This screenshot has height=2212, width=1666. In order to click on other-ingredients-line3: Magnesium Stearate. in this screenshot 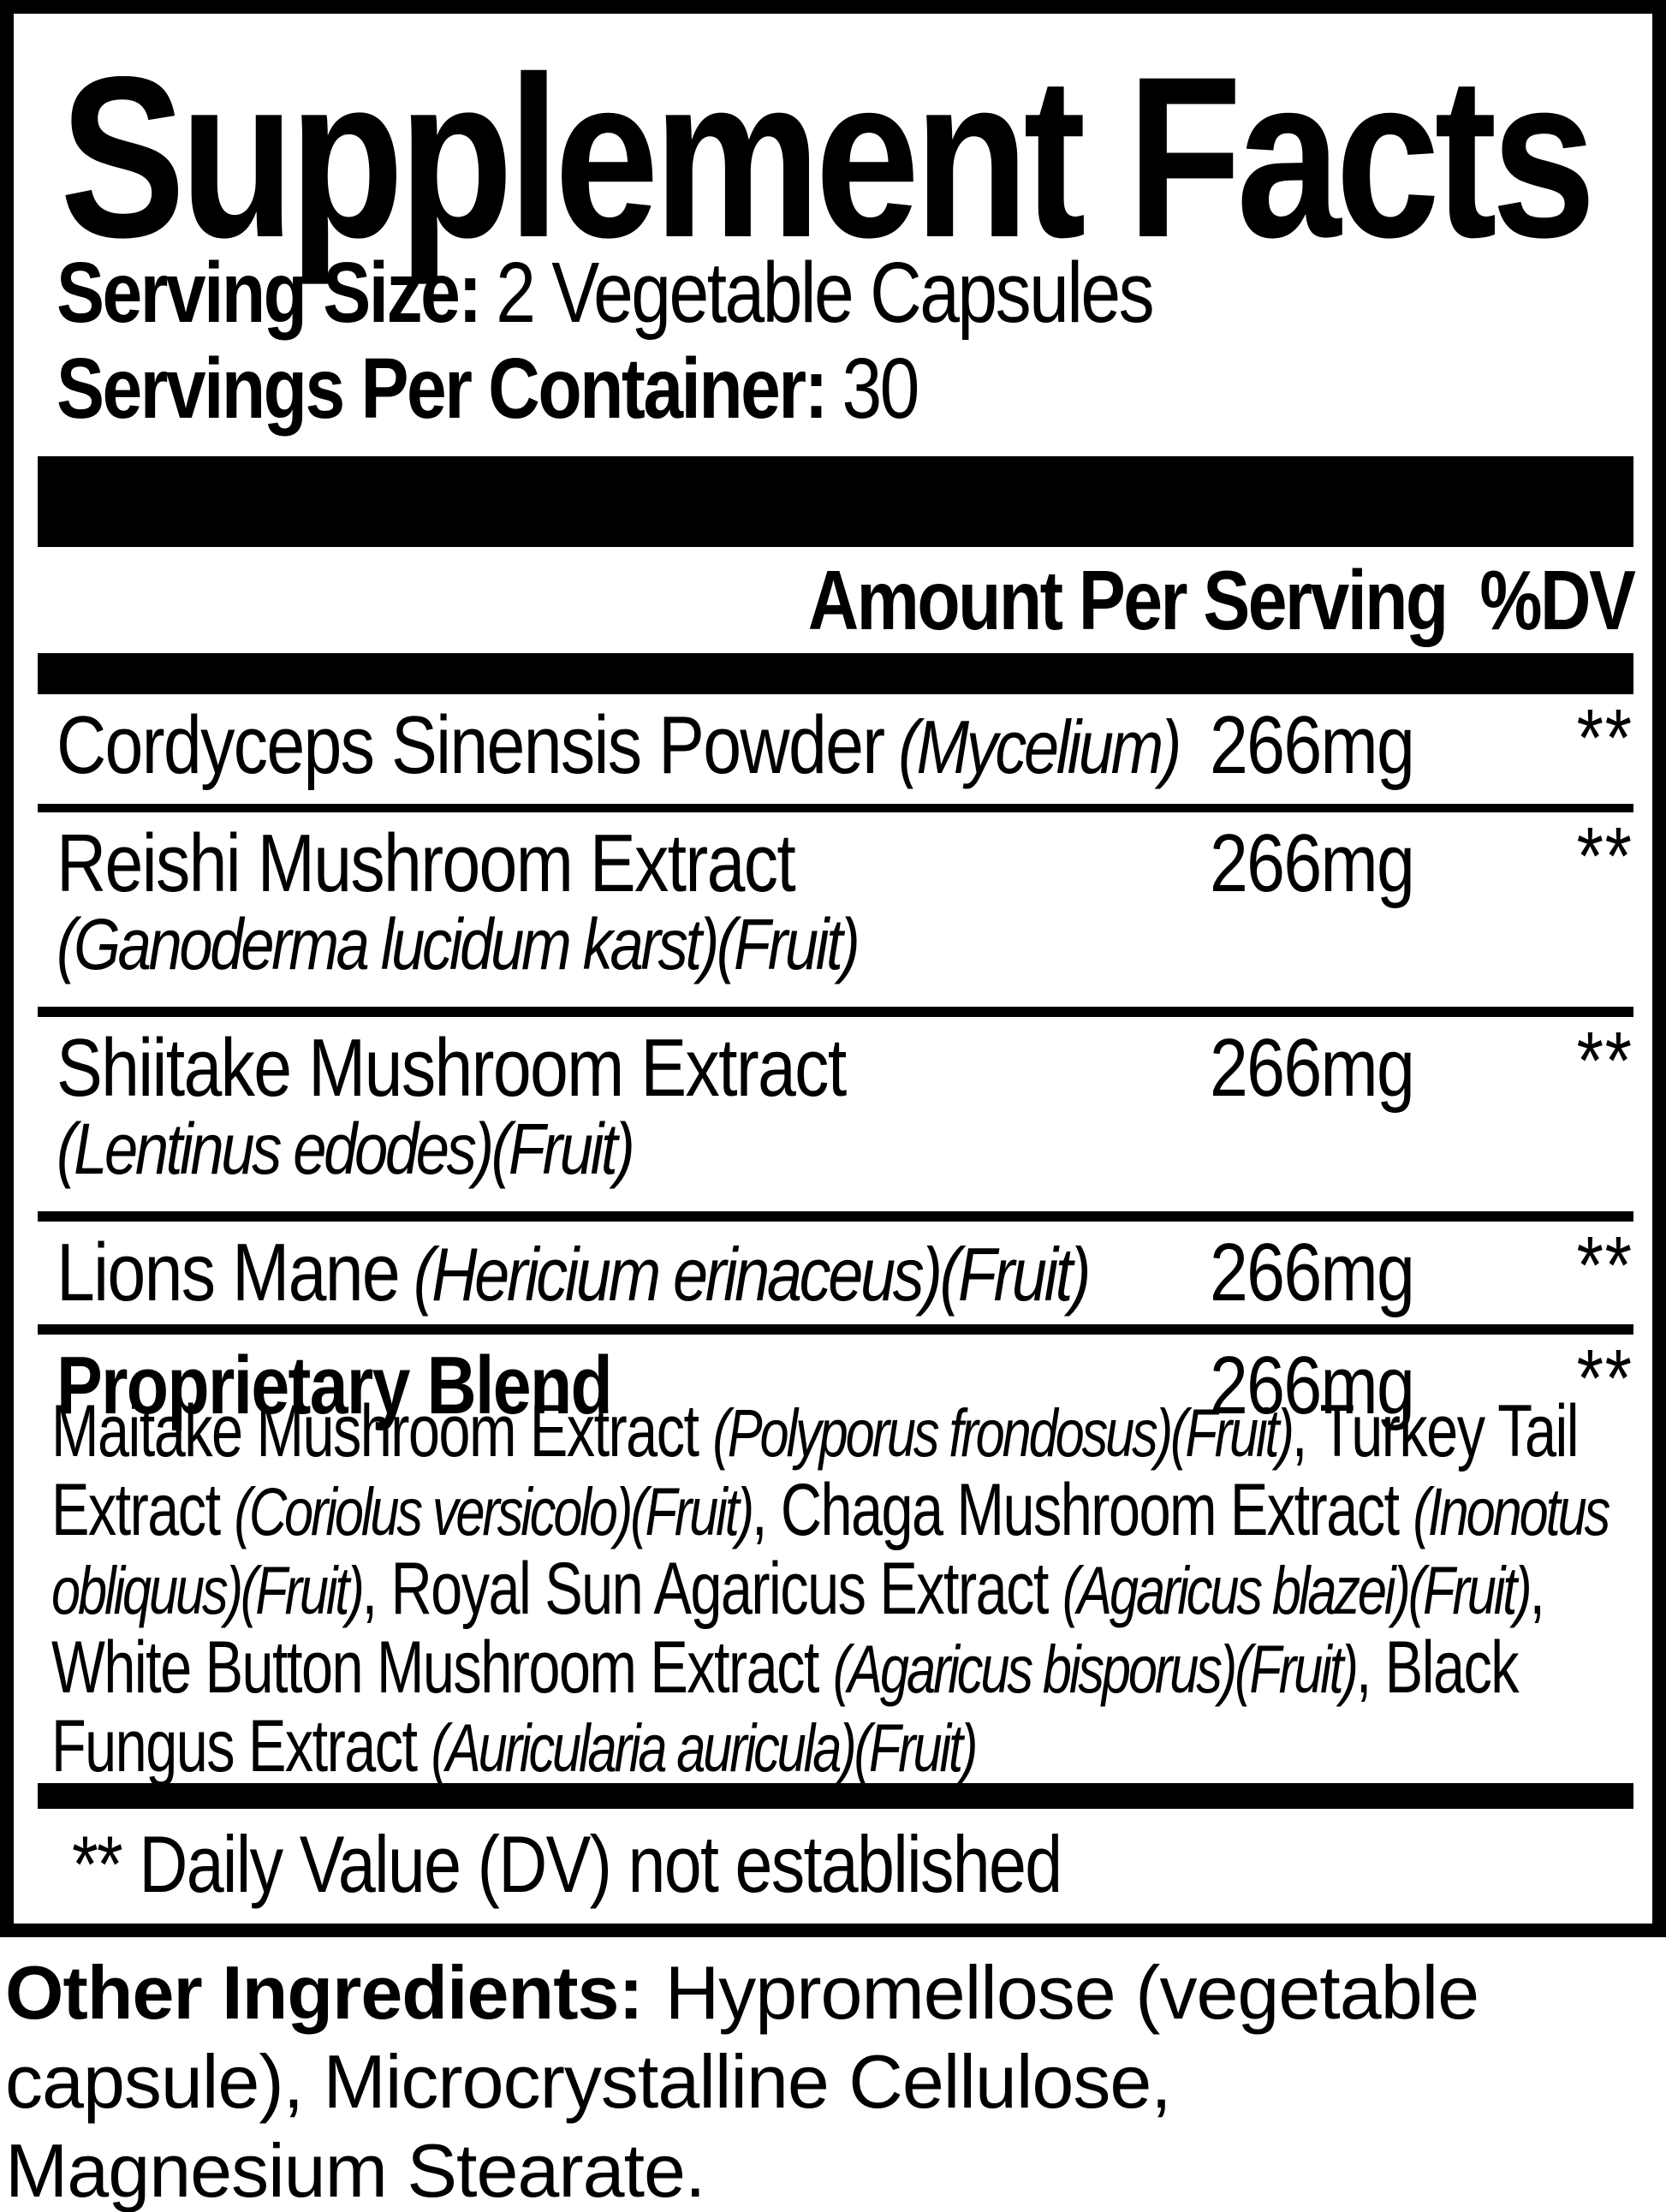, I will do `click(355, 2170)`.